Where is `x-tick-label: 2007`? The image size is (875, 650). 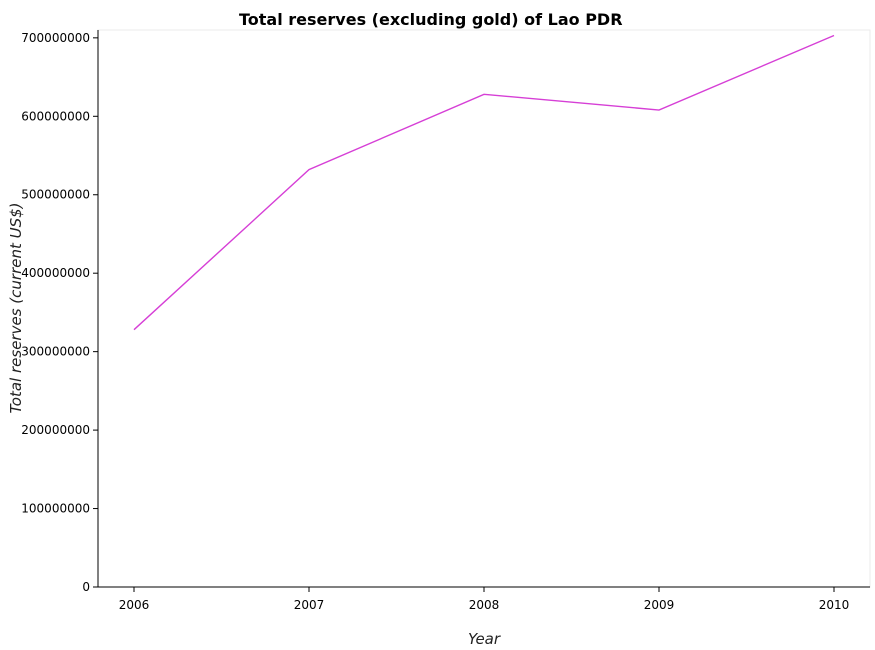 x-tick-label: 2007 is located at coordinates (309, 605).